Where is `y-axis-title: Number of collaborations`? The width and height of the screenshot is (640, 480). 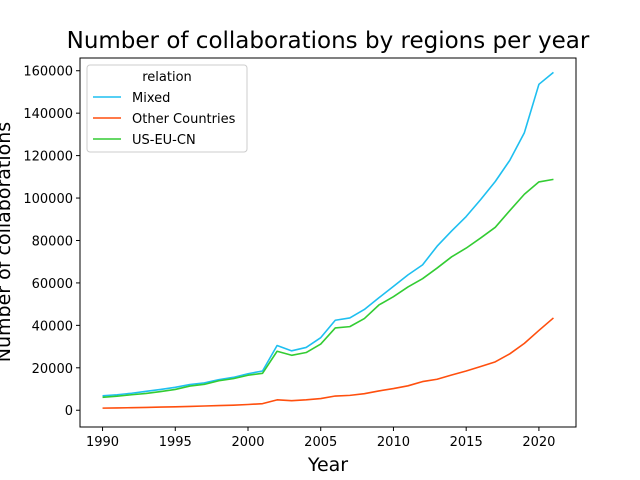
y-axis-title: Number of collaborations is located at coordinates (7, 242).